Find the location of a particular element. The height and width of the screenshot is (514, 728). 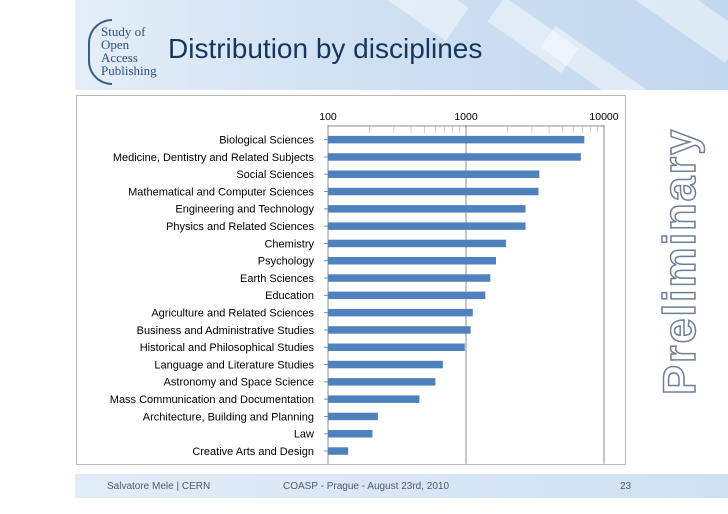

footer-event: COASP - Prague - August 23rd, 2010 is located at coordinates (366, 486).